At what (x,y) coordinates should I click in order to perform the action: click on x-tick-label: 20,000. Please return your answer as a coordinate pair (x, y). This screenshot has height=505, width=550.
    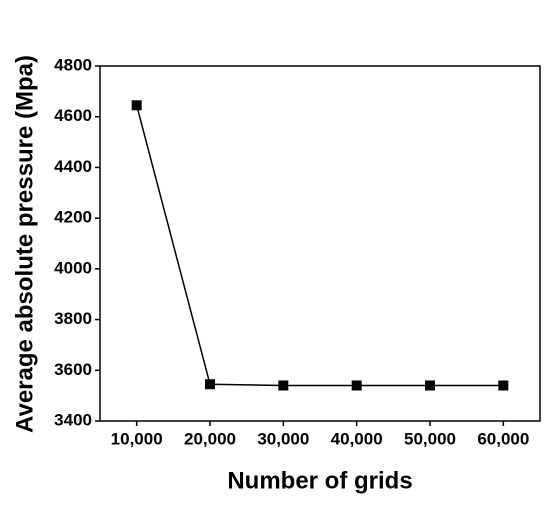
    Looking at the image, I should click on (210, 438).